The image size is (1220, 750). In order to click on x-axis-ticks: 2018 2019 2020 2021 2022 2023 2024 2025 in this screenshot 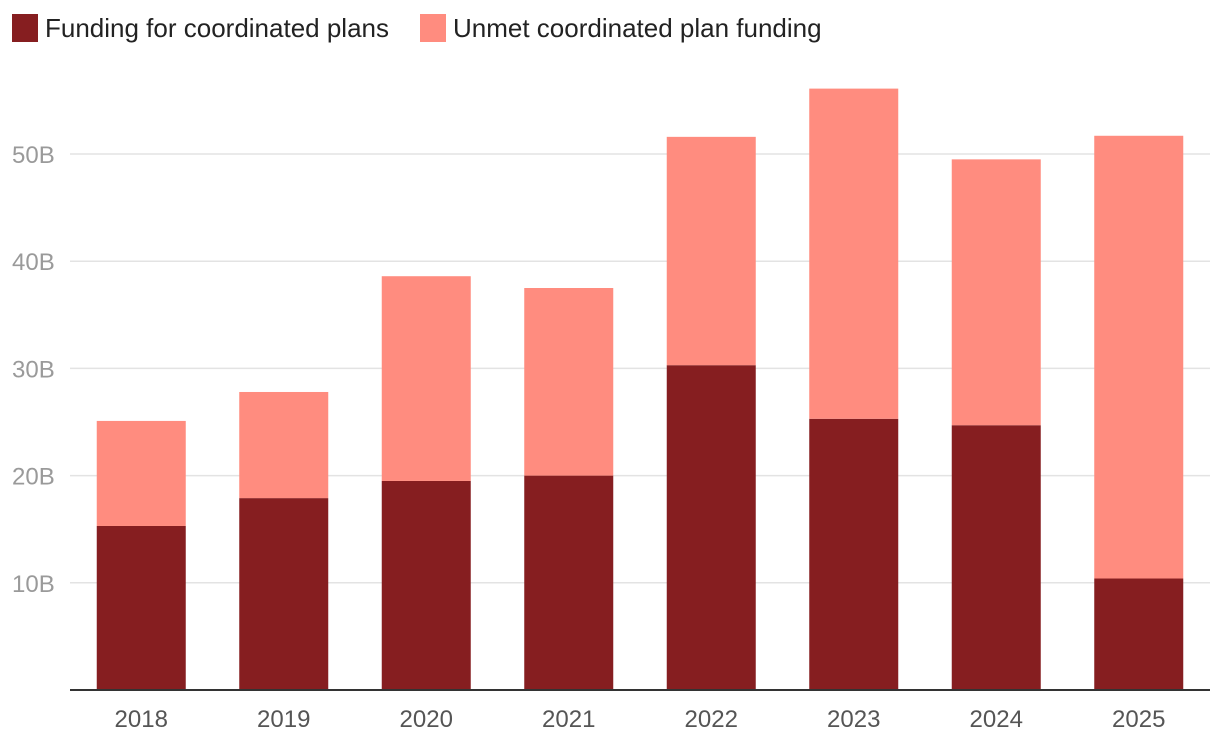, I will do `click(640, 719)`.